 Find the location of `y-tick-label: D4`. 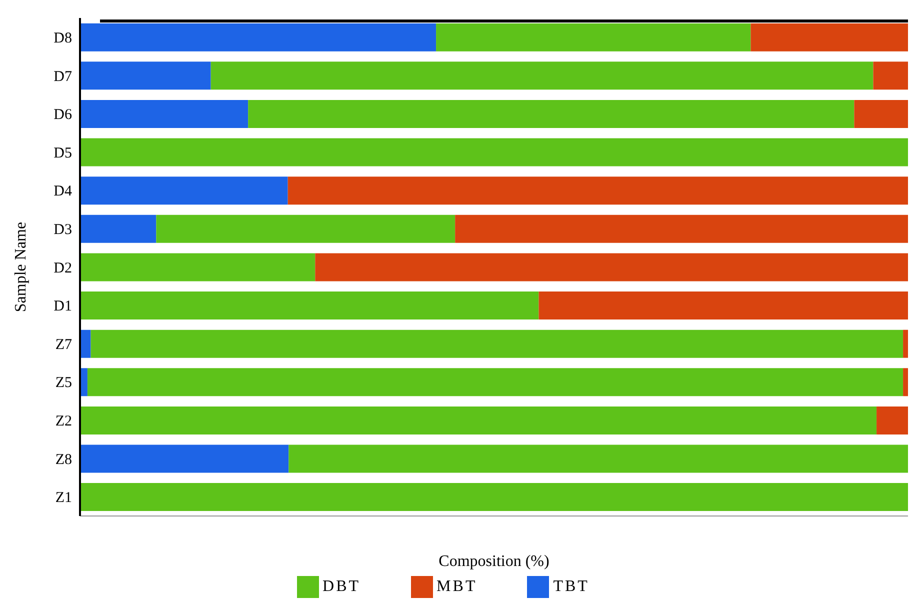

y-tick-label: D4 is located at coordinates (63, 192).